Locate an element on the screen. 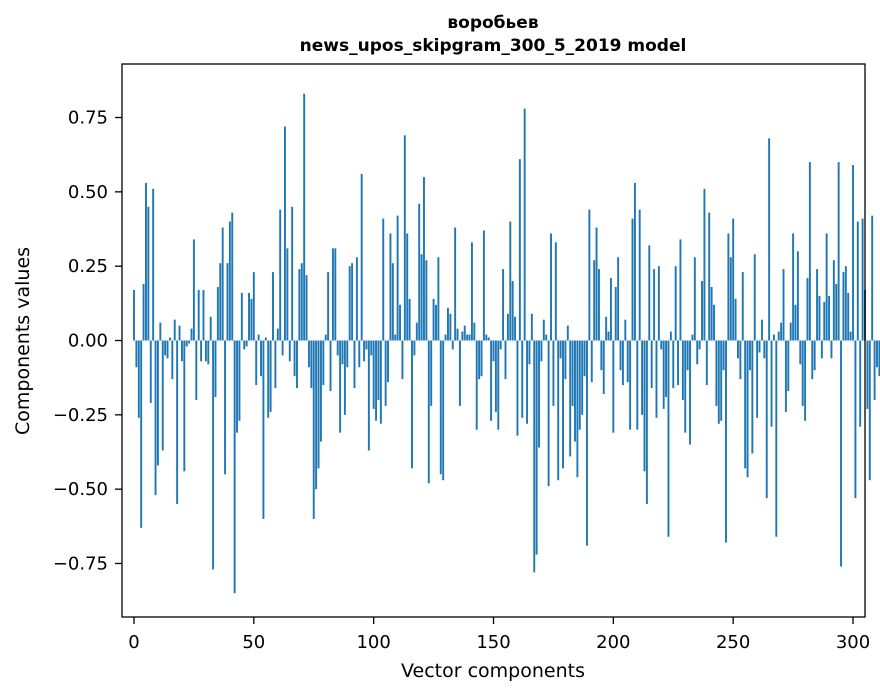 The width and height of the screenshot is (880, 696). x-tick-label: 50 is located at coordinates (253, 642).